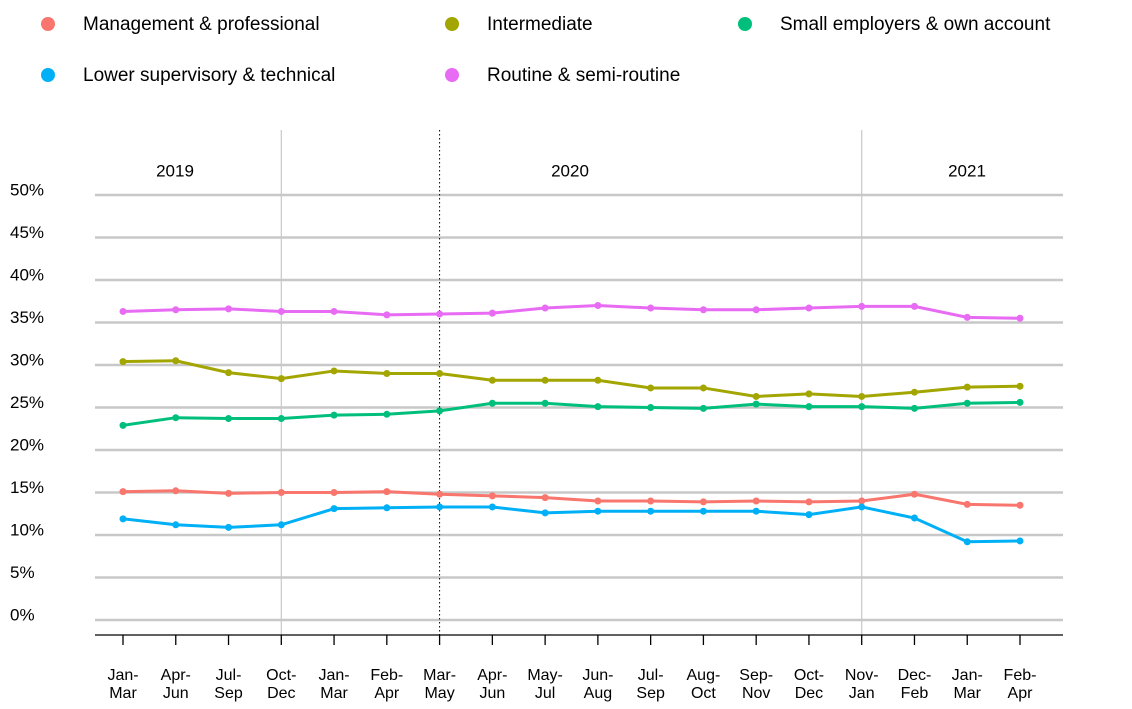 The width and height of the screenshot is (1132, 709). I want to click on y-tick-label: 30%, so click(27, 359).